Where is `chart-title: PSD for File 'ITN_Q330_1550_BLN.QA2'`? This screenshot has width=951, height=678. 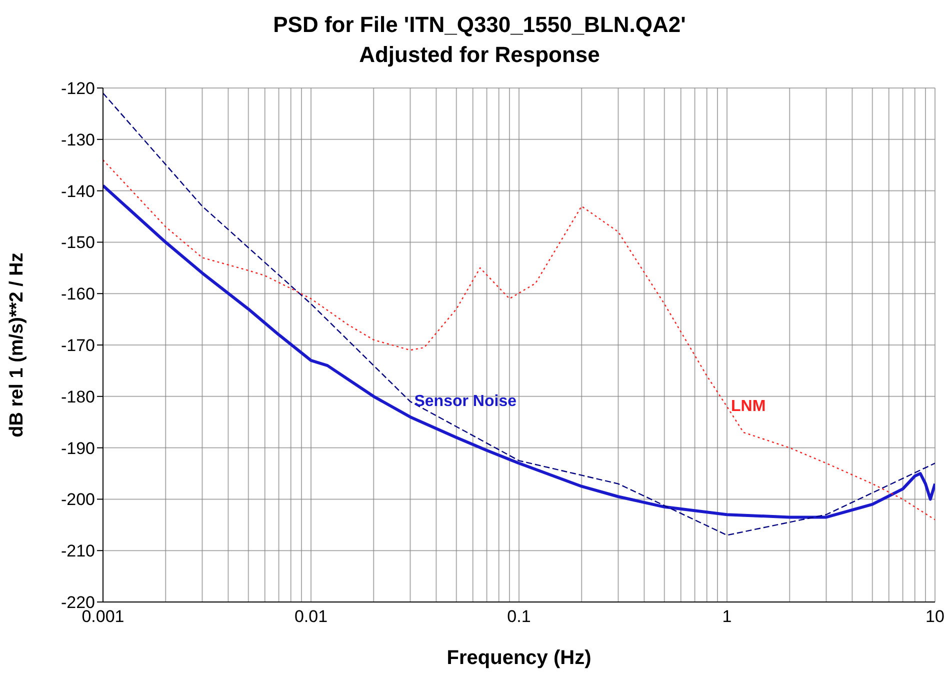 chart-title: PSD for File 'ITN_Q330_1550_BLN.QA2' is located at coordinates (479, 25).